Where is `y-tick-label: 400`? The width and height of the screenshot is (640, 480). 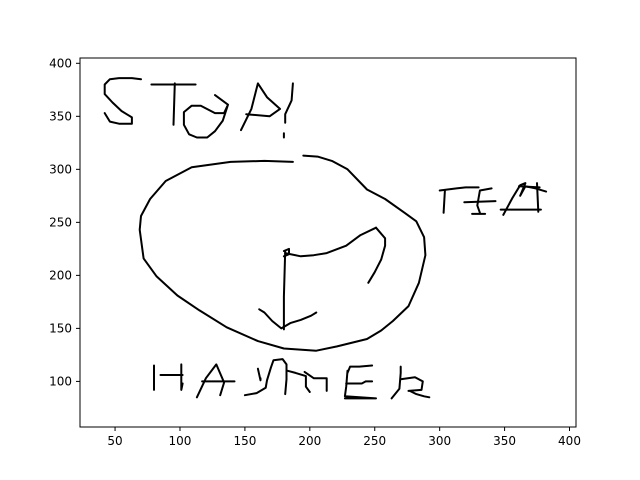
y-tick-label: 400 is located at coordinates (60, 63).